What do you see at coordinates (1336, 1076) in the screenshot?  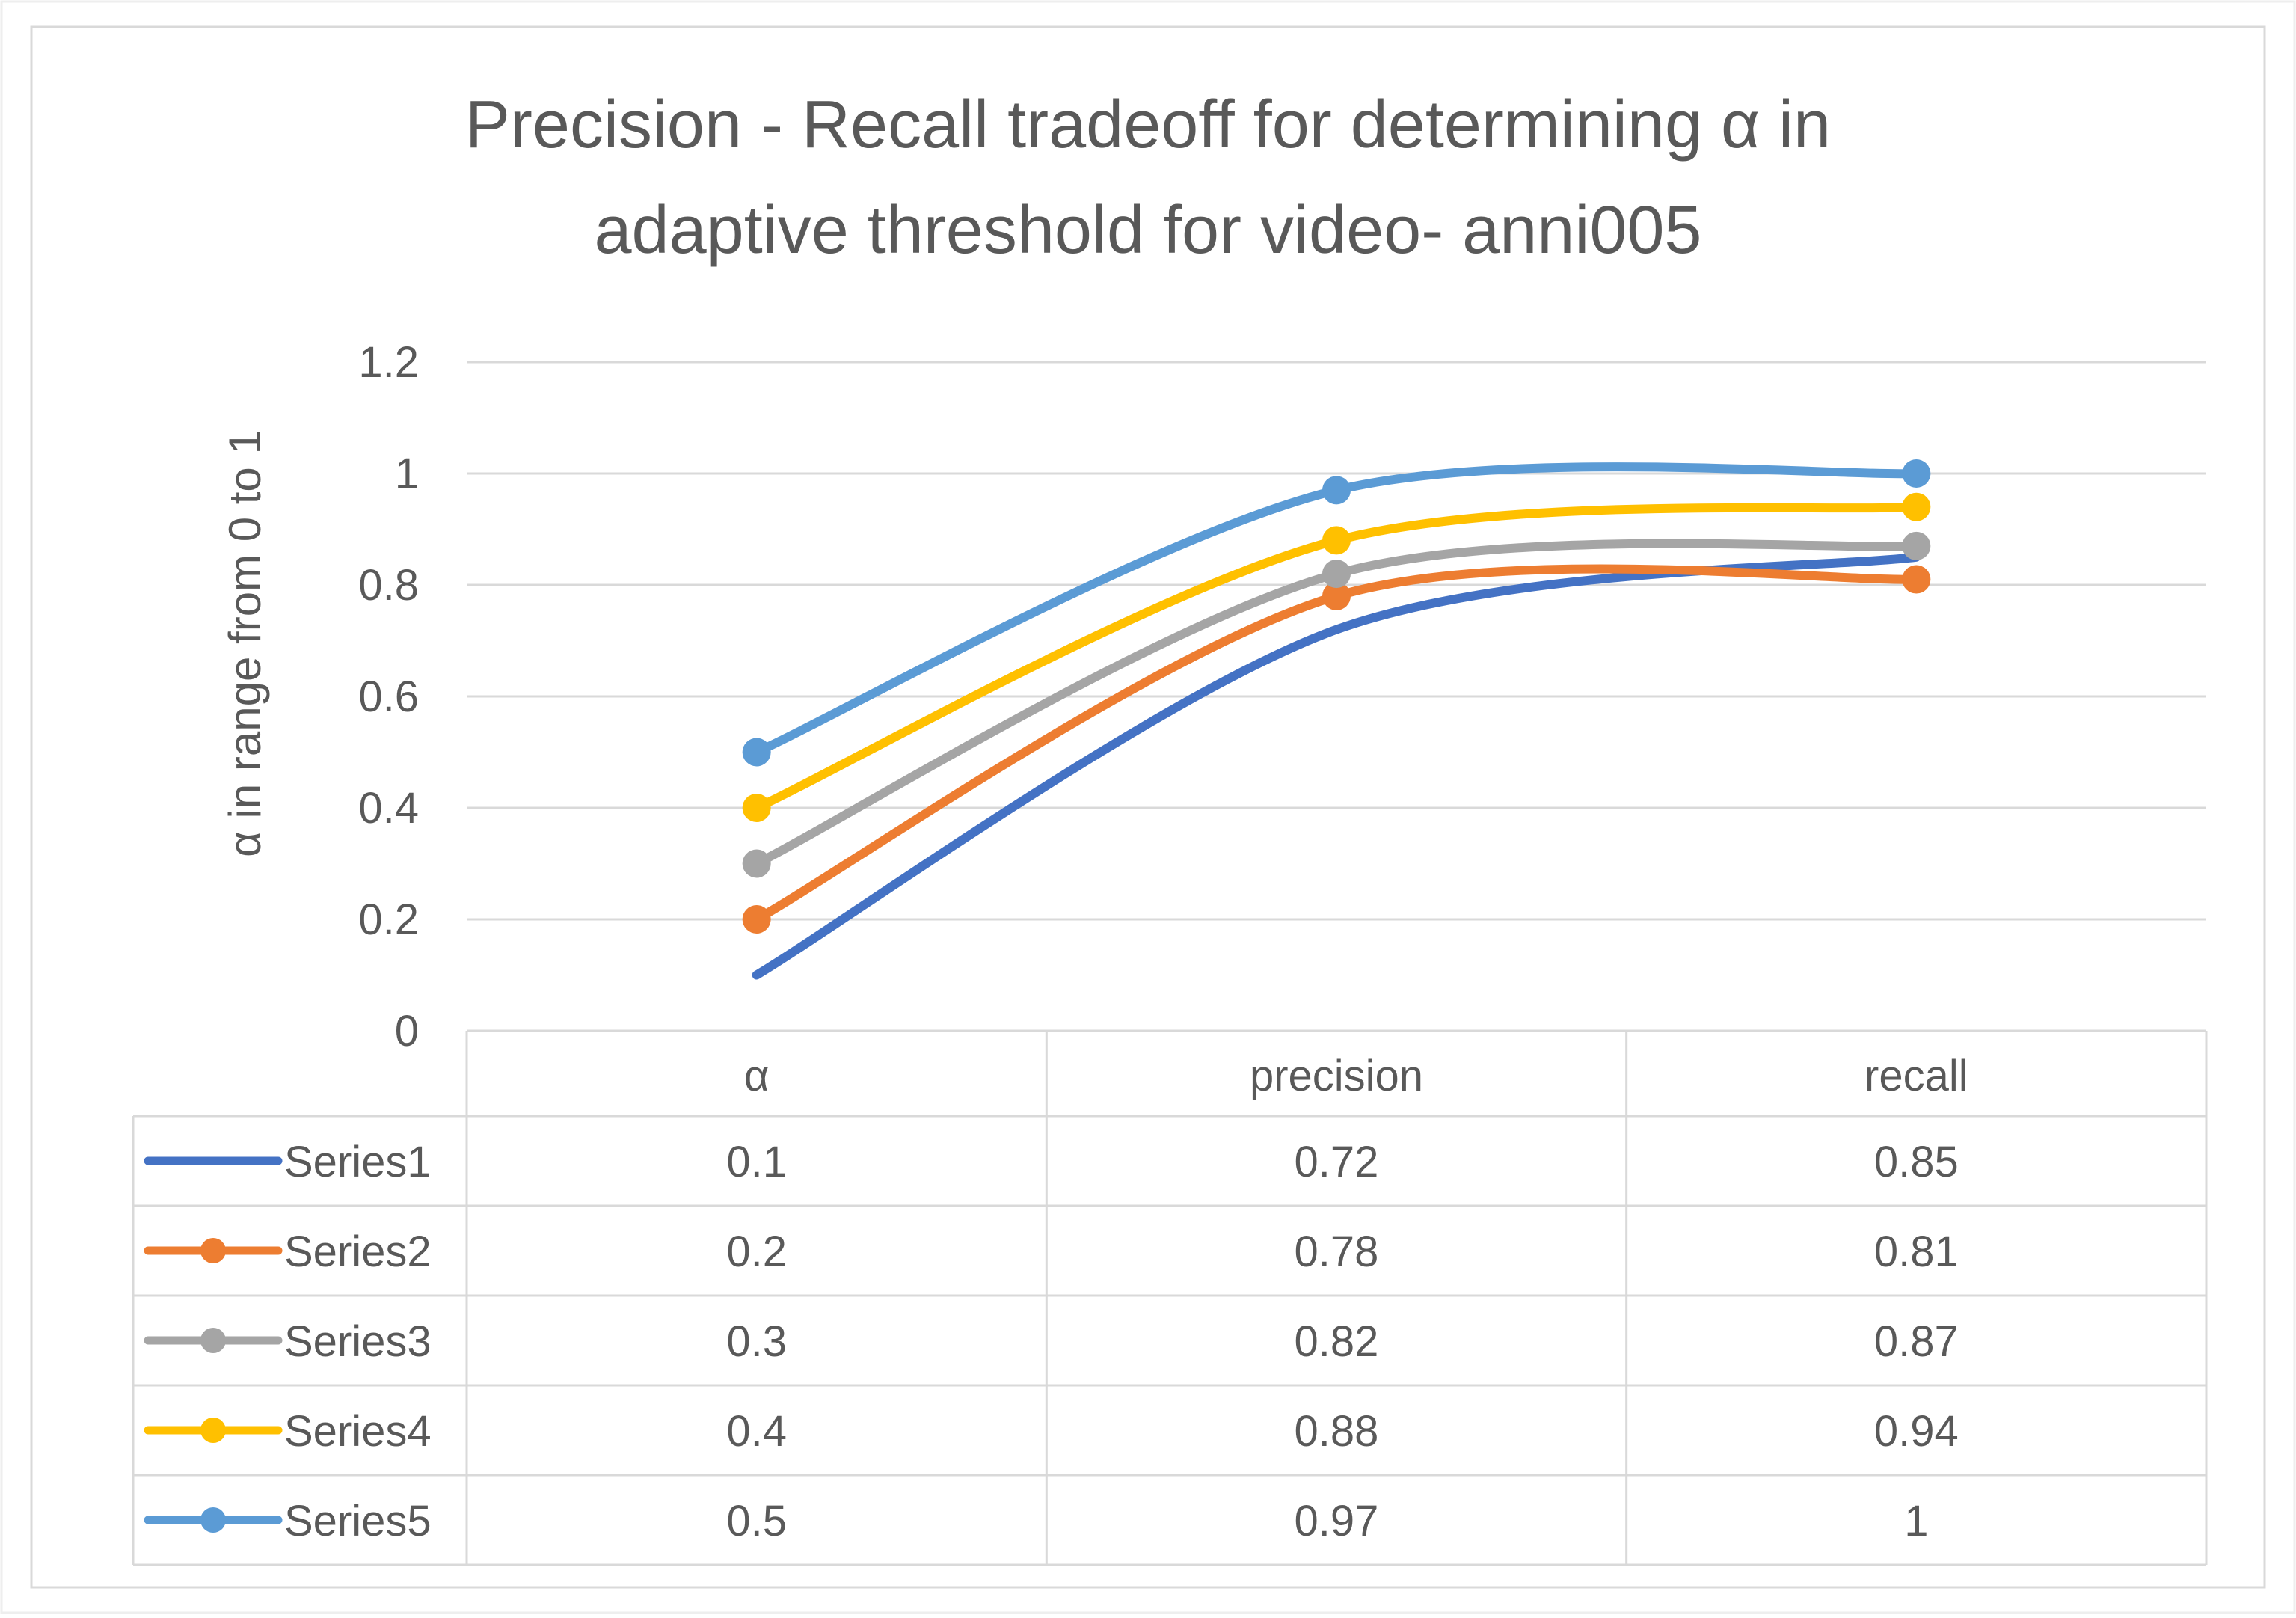 I see `category-label: precision` at bounding box center [1336, 1076].